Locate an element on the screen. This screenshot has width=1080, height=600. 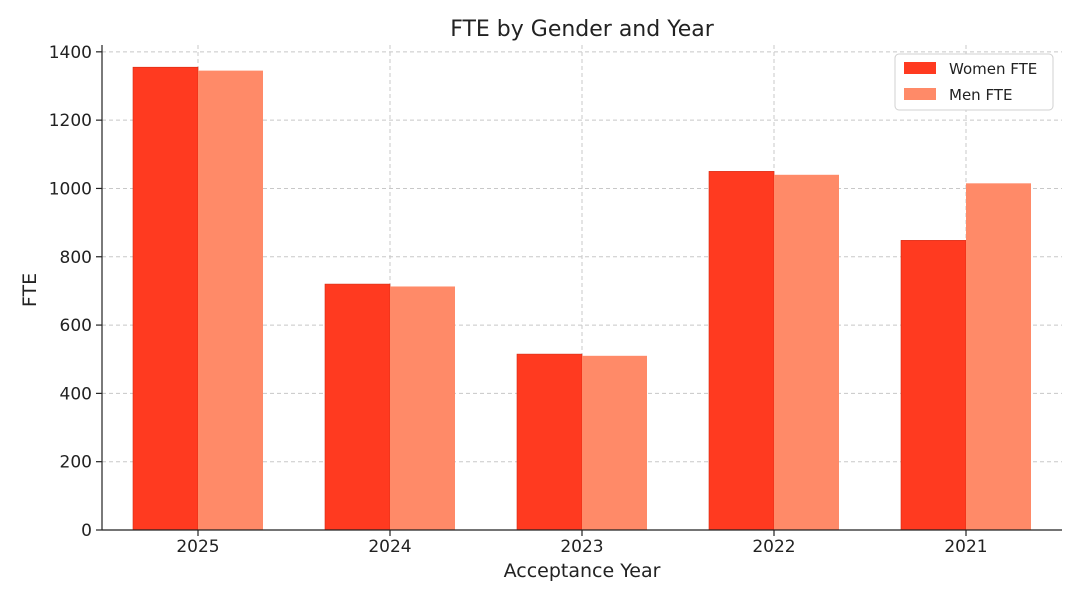
bar-men-2025 is located at coordinates (230, 300).